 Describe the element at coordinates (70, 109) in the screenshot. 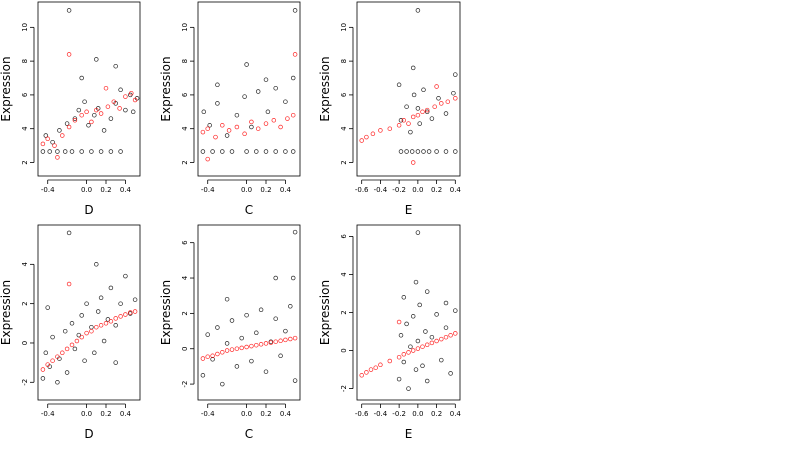

I see `scatter-panel-1: -0.4 0.0 0.2 0.4 2 4 6 8 10 D Expression` at that location.